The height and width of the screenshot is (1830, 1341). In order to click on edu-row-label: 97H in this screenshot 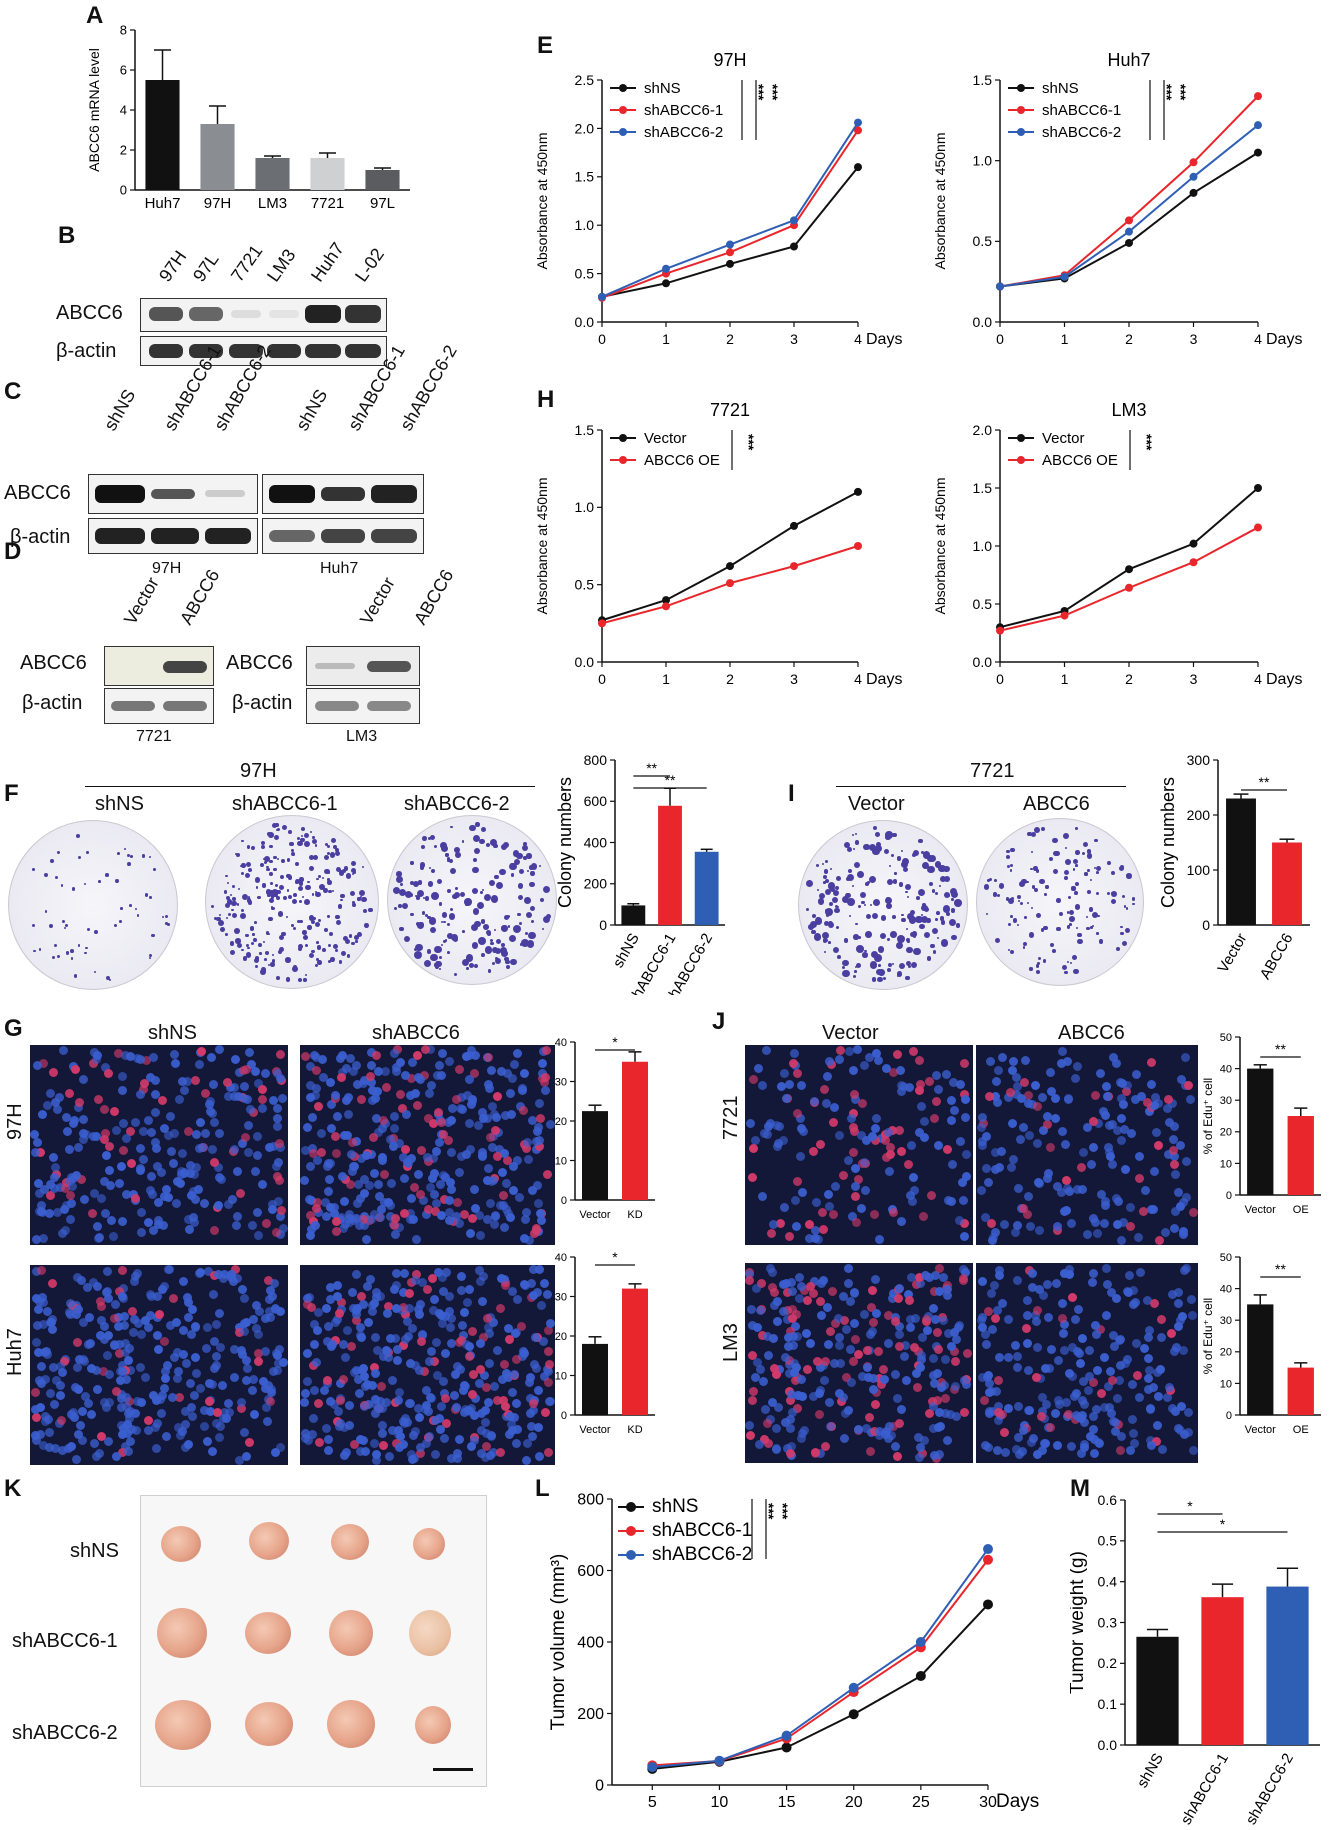, I will do `click(15, 1121)`.